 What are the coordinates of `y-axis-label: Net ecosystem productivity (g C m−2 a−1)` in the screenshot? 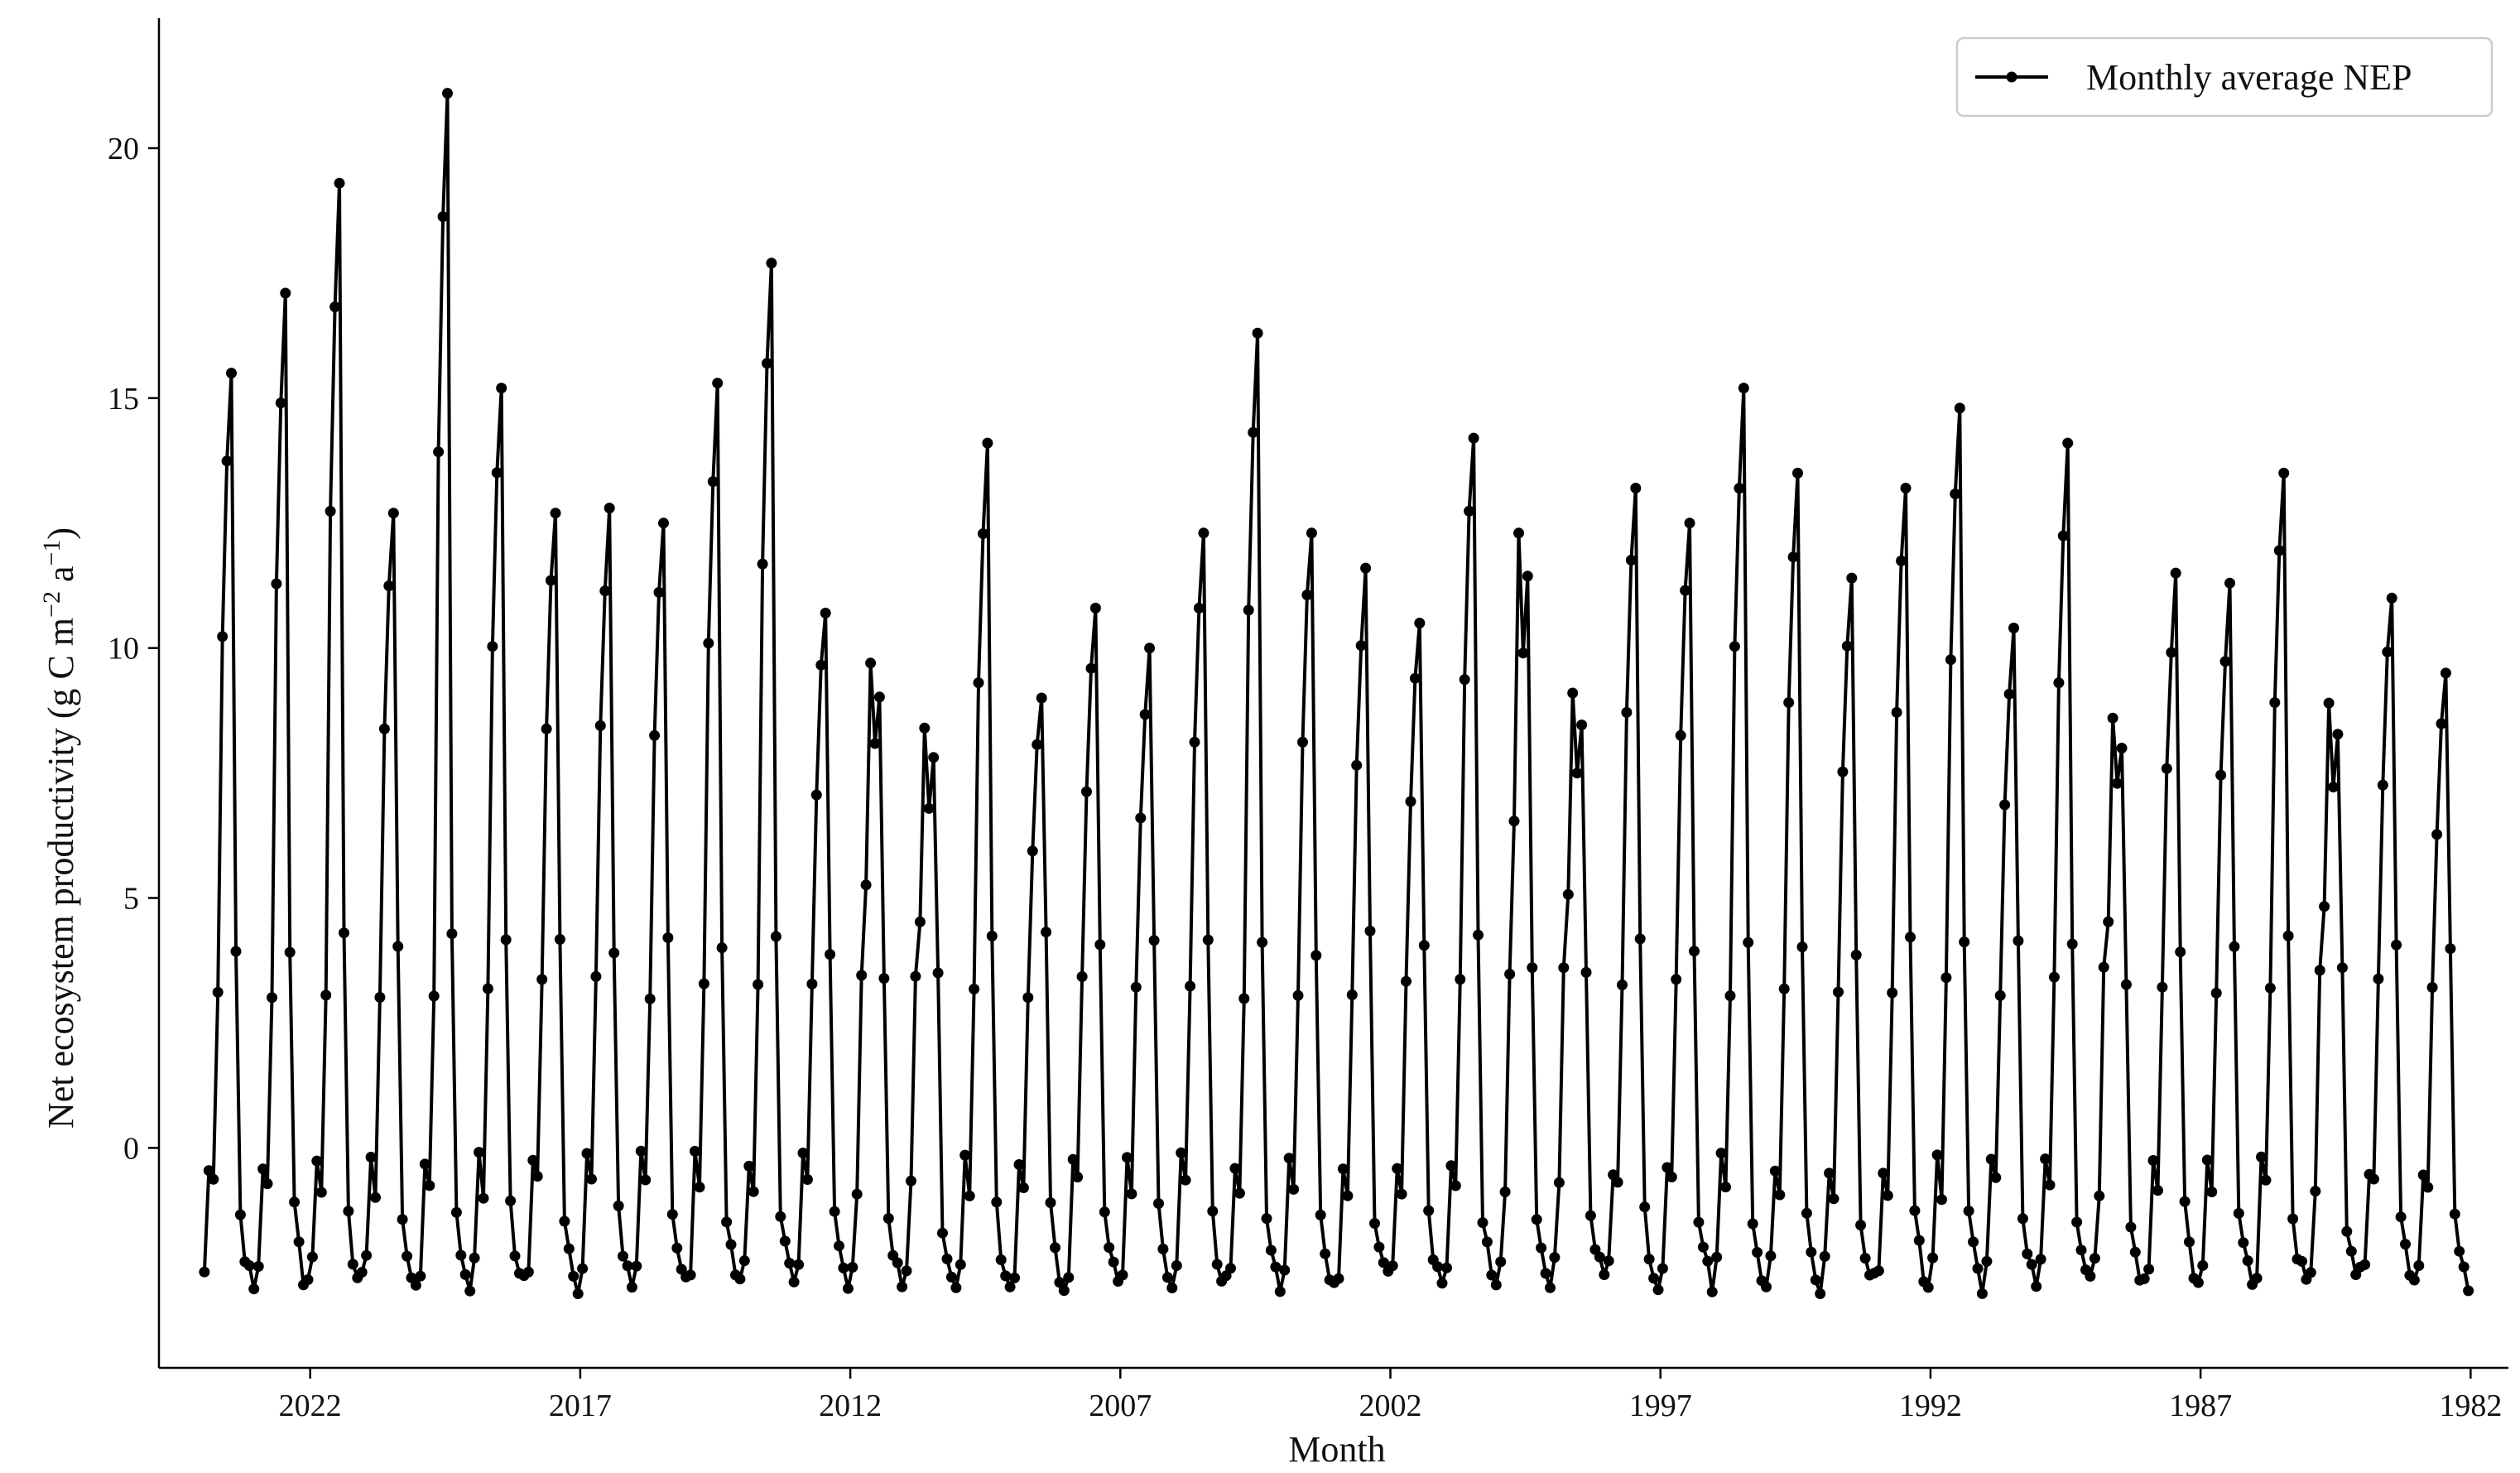 It's located at (59, 828).